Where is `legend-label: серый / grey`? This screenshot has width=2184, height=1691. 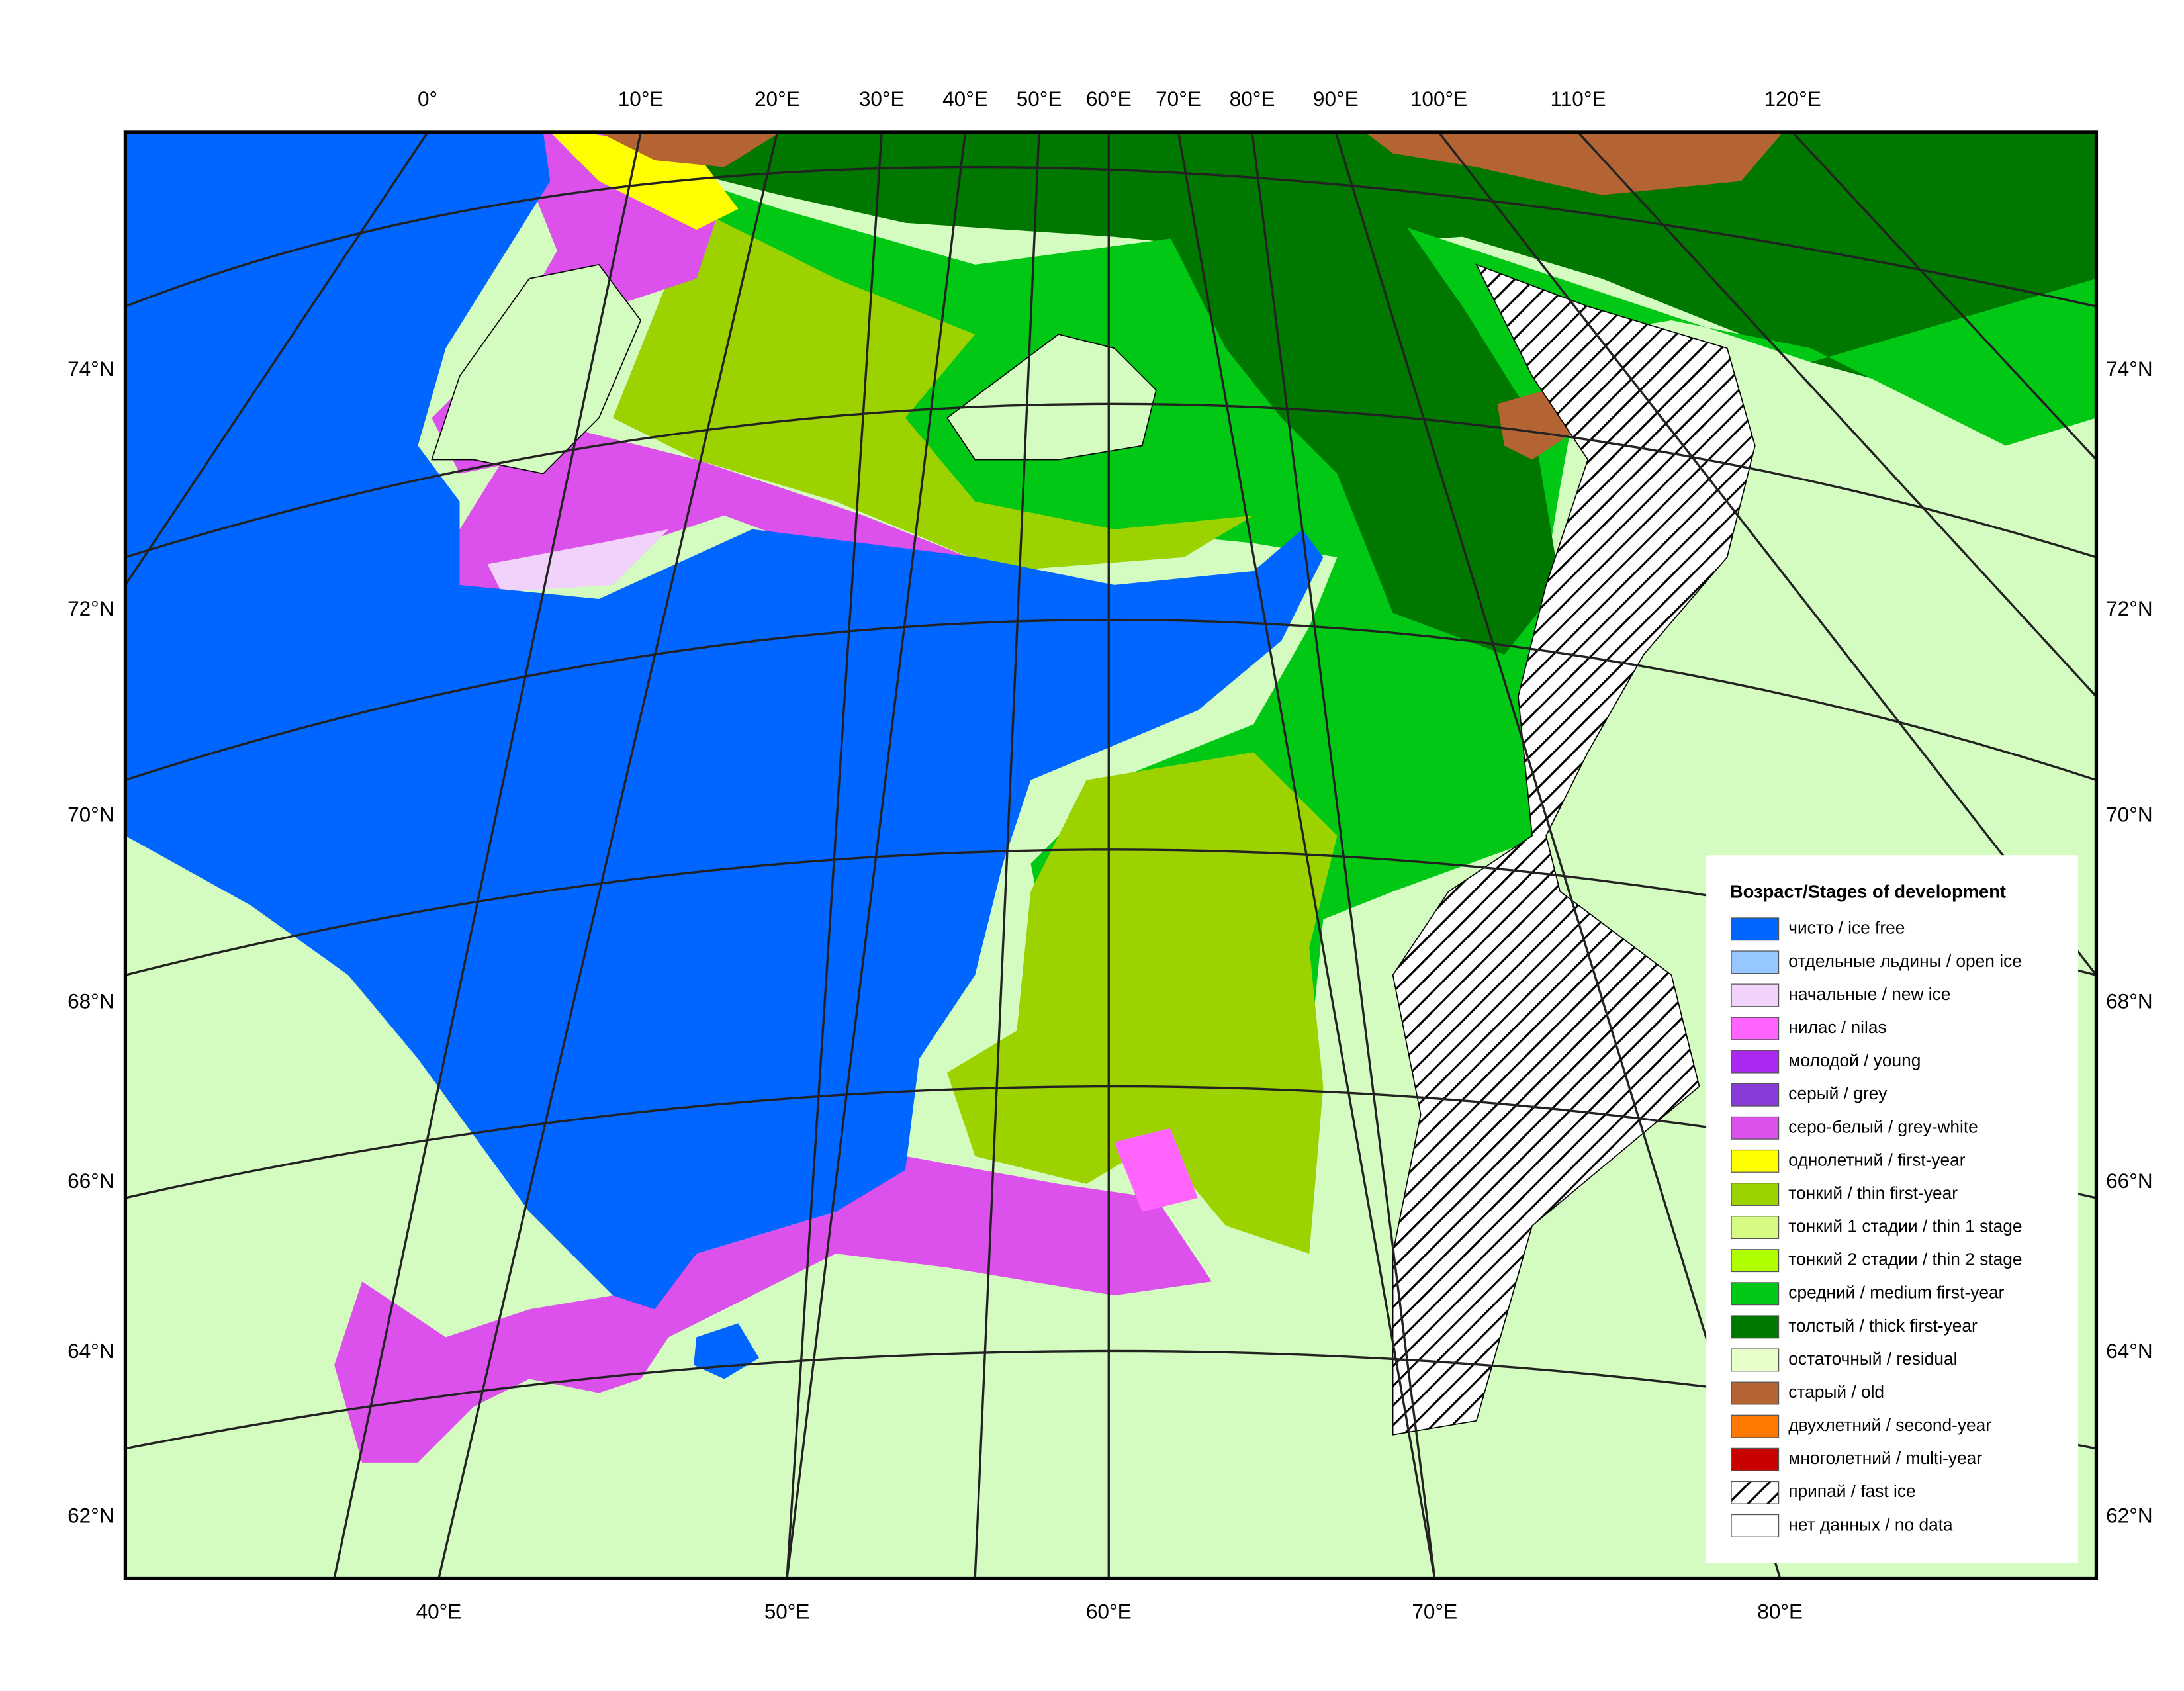 legend-label: серый / grey is located at coordinates (1838, 1093).